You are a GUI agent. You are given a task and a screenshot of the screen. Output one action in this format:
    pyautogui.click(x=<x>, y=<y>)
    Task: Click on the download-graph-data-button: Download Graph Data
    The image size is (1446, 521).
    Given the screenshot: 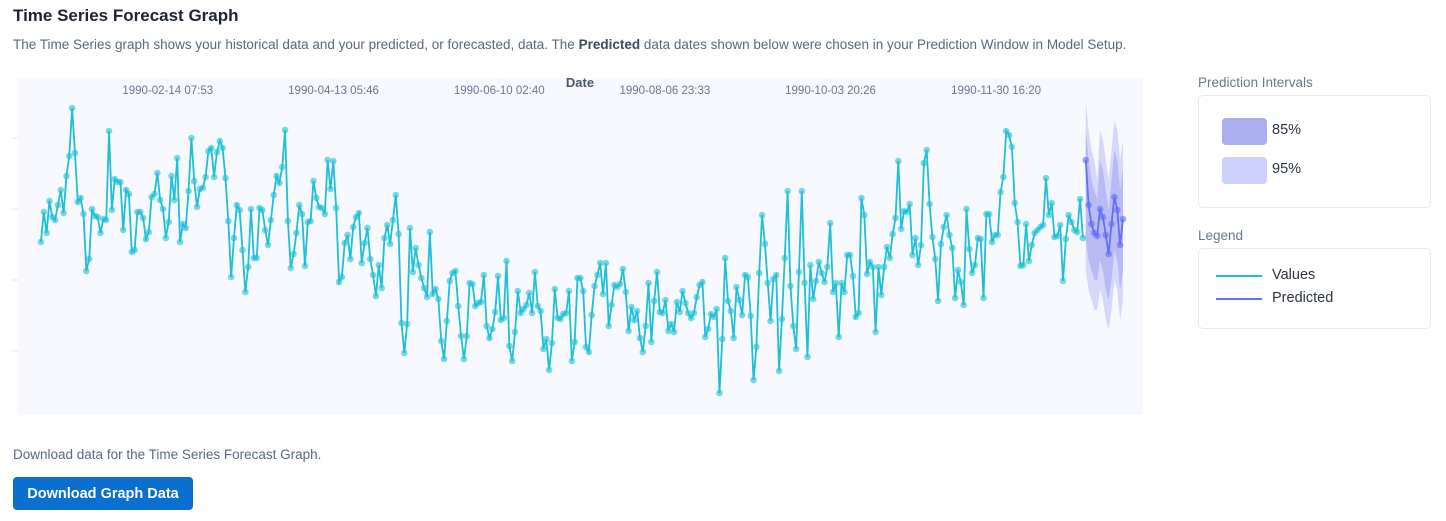 What is the action you would take?
    pyautogui.click(x=103, y=493)
    